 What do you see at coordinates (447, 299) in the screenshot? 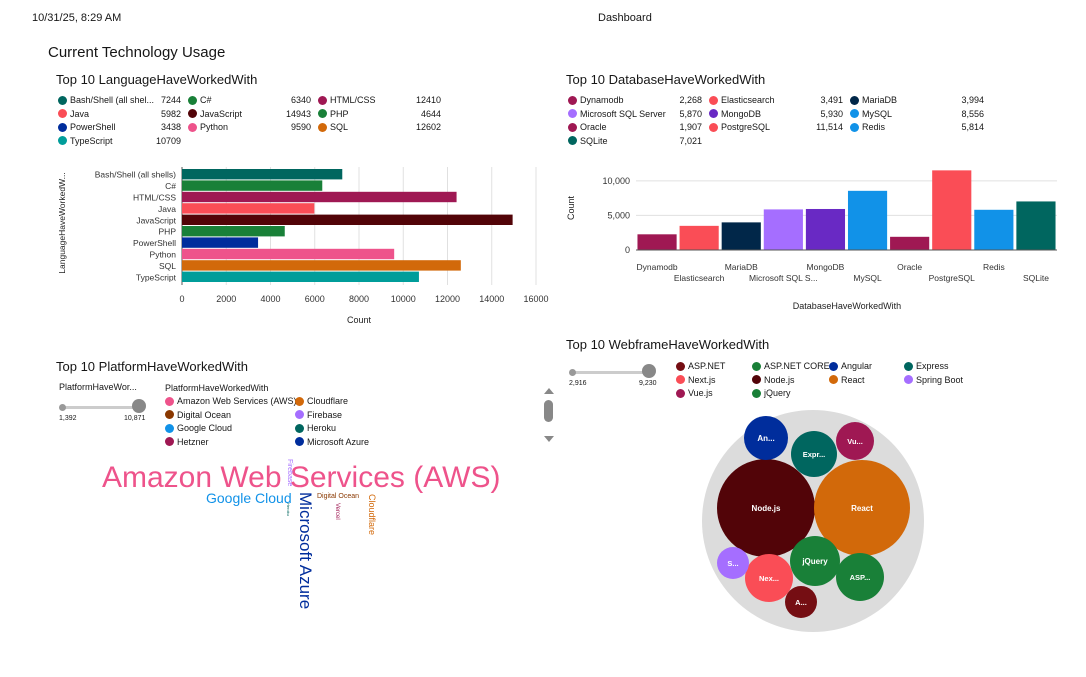
I see `x-tick-label: 12000` at bounding box center [447, 299].